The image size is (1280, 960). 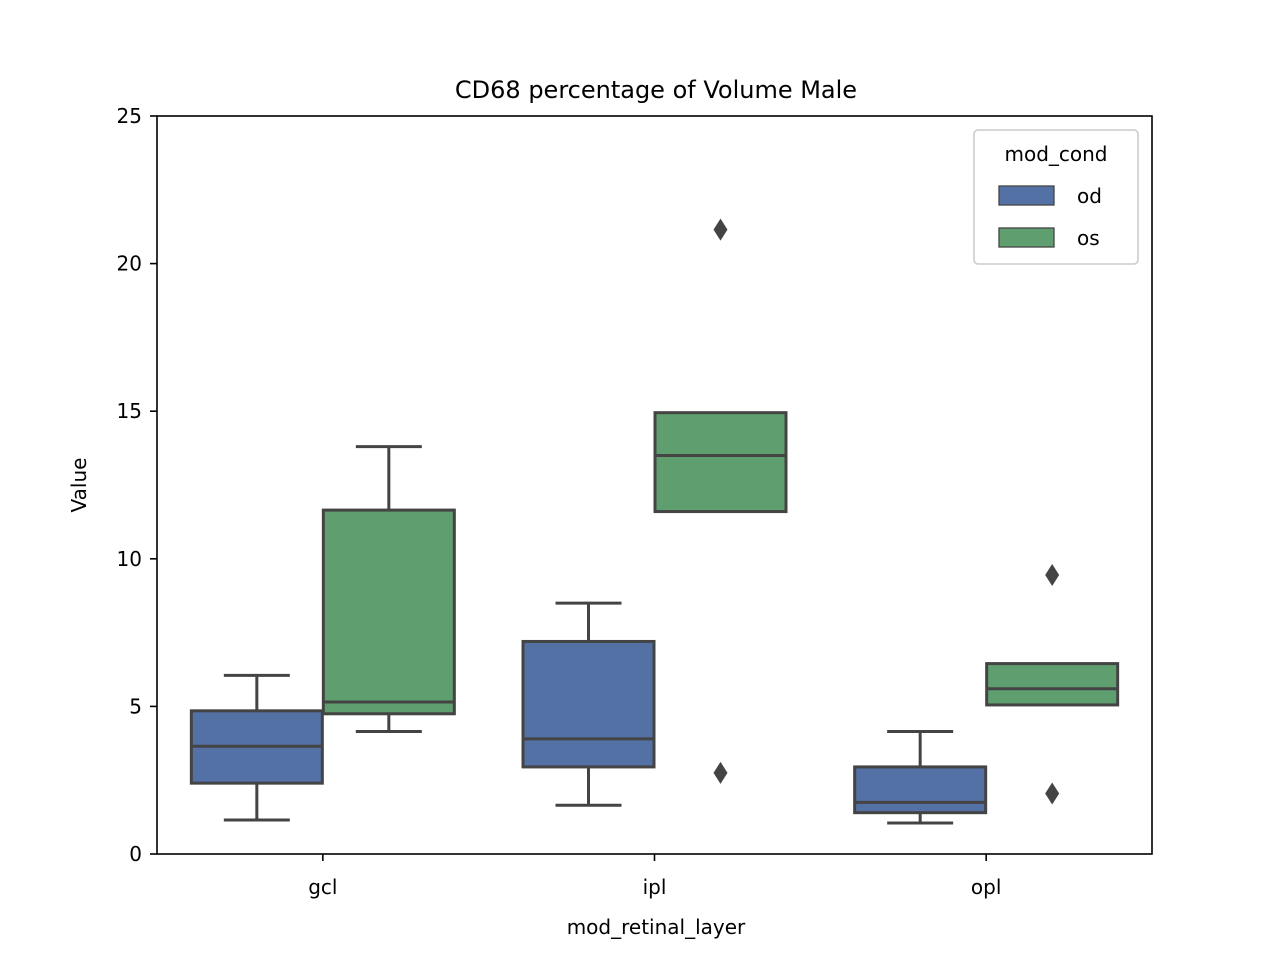 What do you see at coordinates (129, 264) in the screenshot?
I see `y-tick-label: 20` at bounding box center [129, 264].